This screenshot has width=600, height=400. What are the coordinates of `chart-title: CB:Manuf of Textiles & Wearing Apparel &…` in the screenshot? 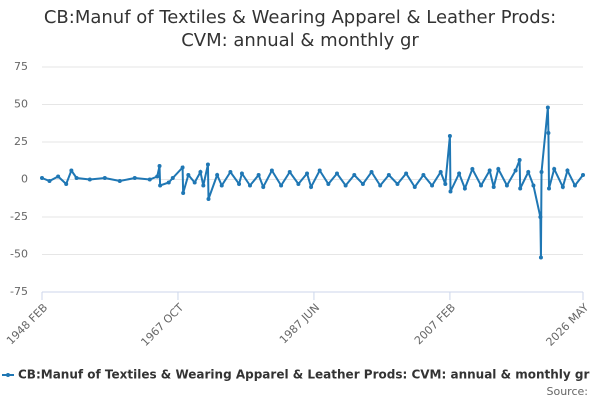 It's located at (300, 29).